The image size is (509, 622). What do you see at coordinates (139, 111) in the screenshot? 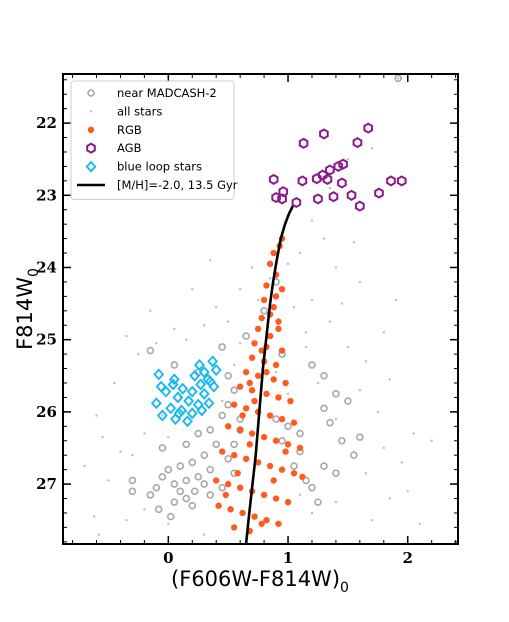
I see `legend-label: all stars` at bounding box center [139, 111].